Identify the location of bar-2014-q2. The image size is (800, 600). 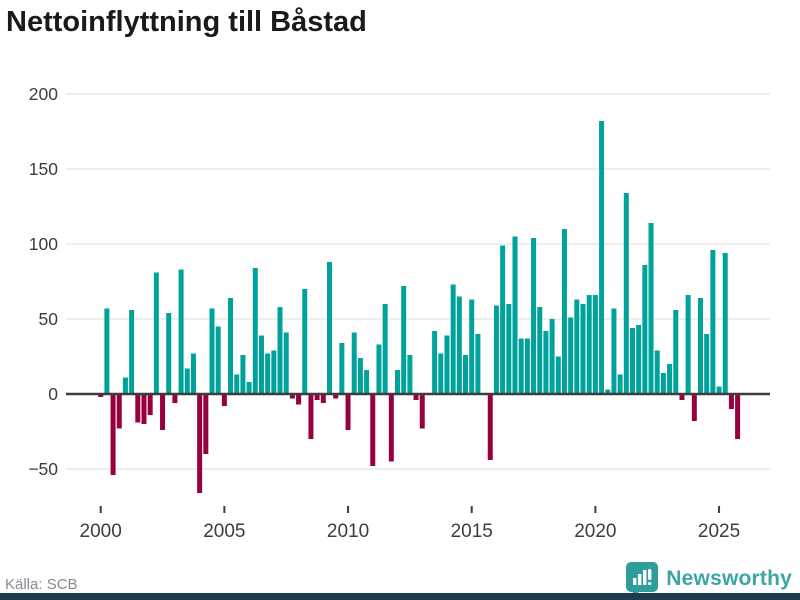
(453, 339).